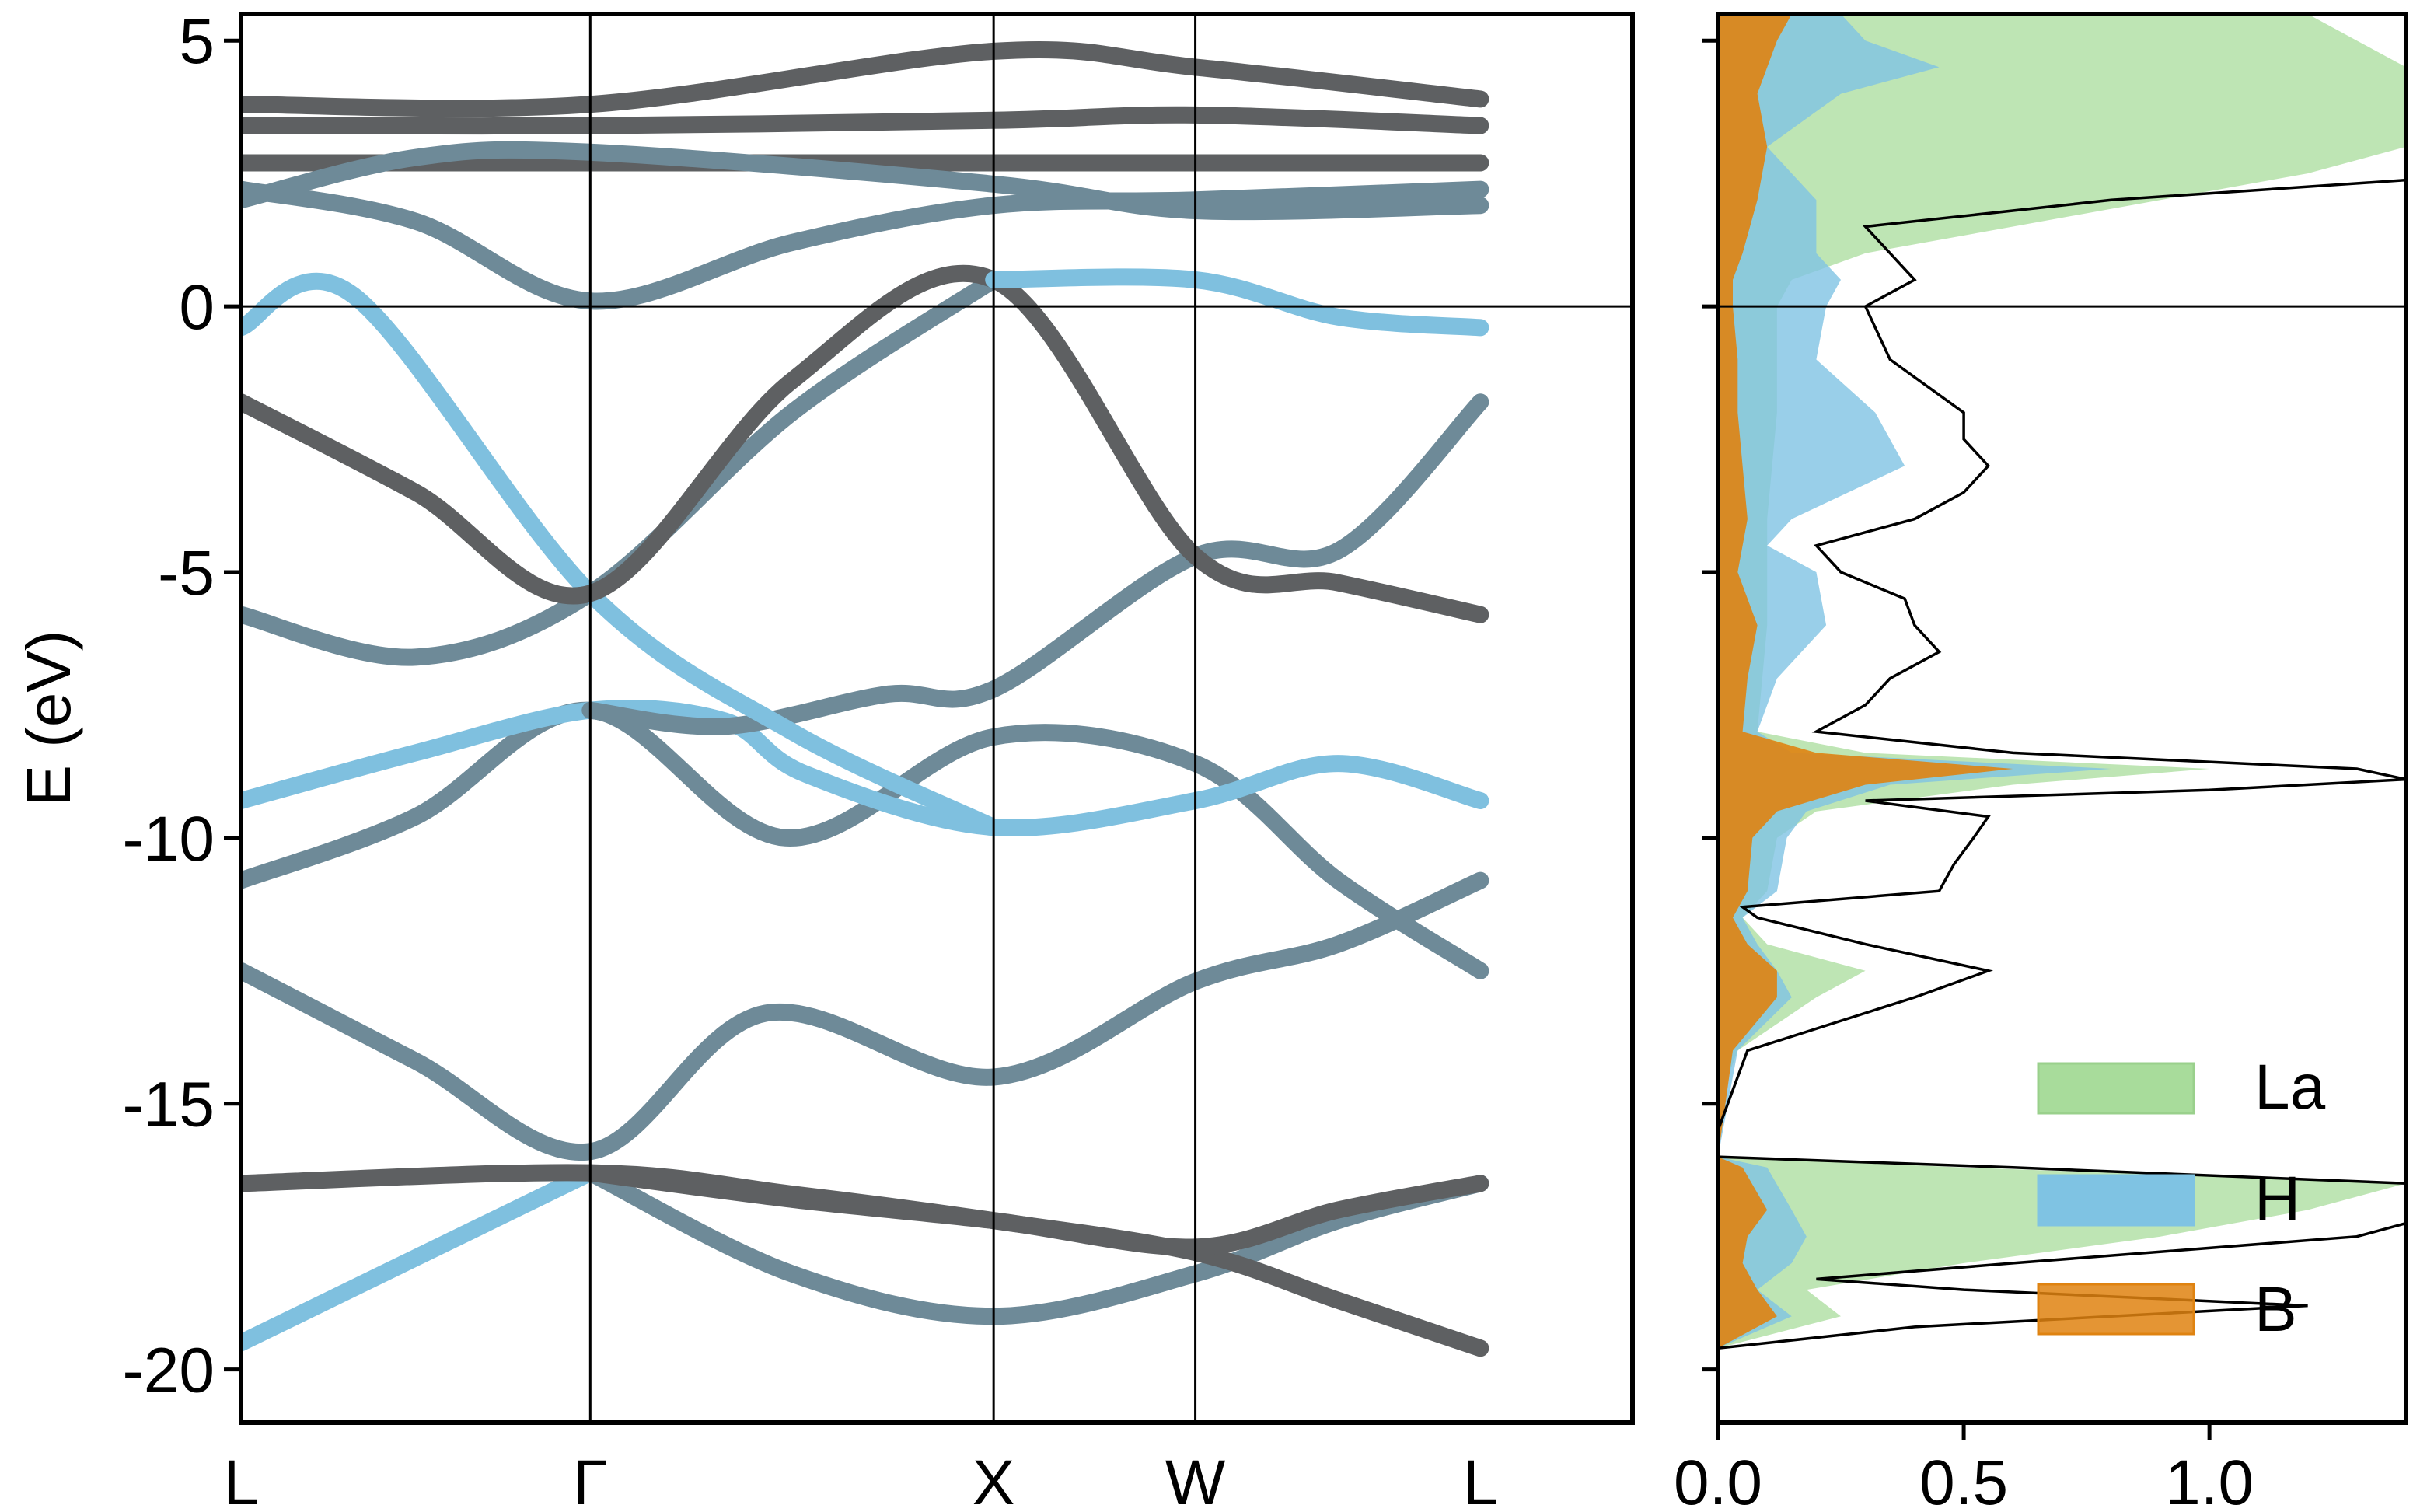 The width and height of the screenshot is (2420, 1512). I want to click on kpoint-label-4: W, so click(1195, 1479).